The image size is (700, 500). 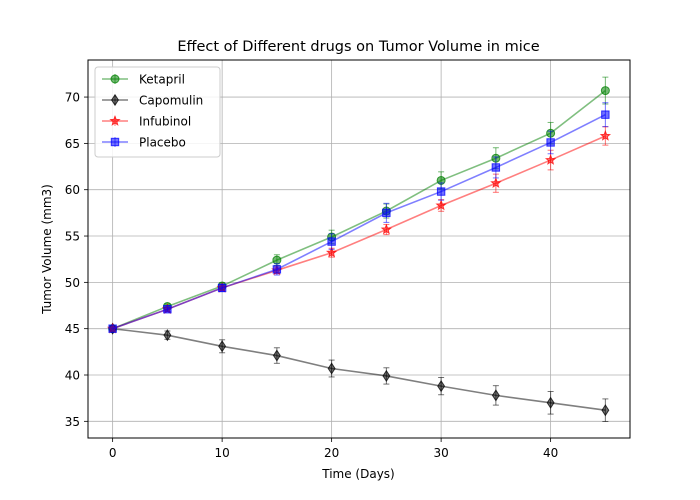 What do you see at coordinates (171, 101) in the screenshot?
I see `legend-label: Capomulin` at bounding box center [171, 101].